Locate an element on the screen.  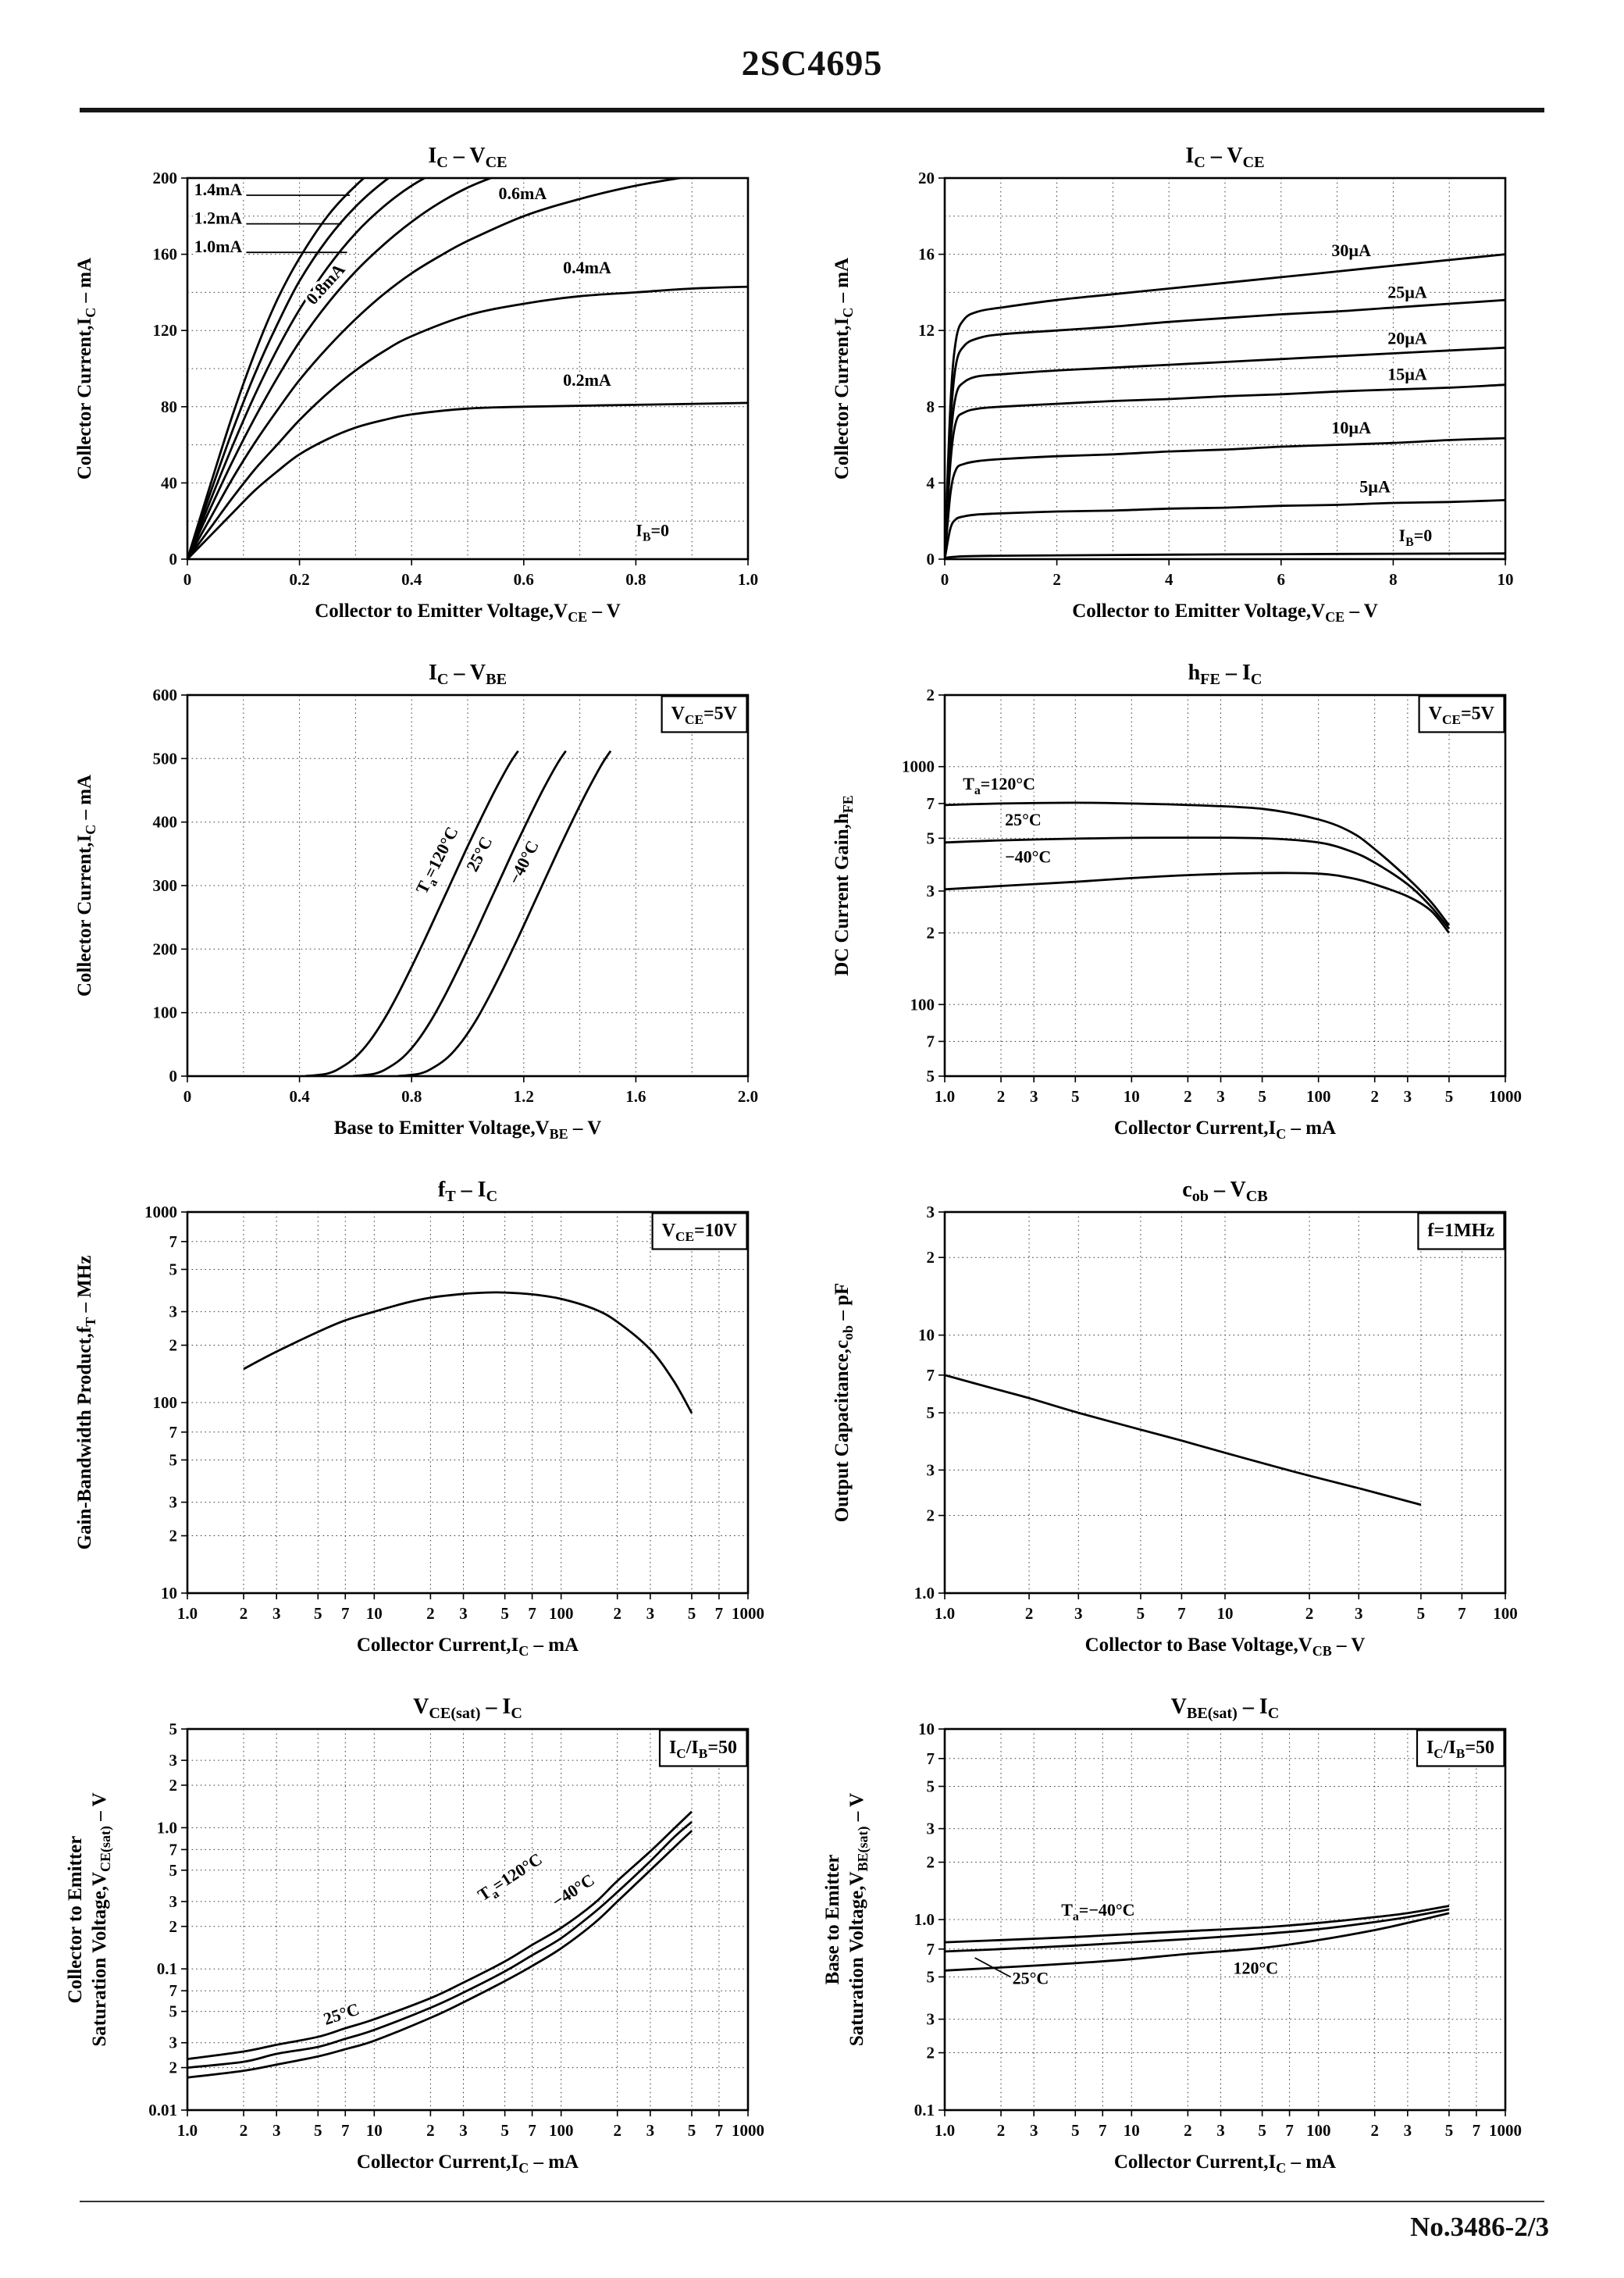
condition-annotation: IC/IB=50 is located at coordinates (703, 1749).